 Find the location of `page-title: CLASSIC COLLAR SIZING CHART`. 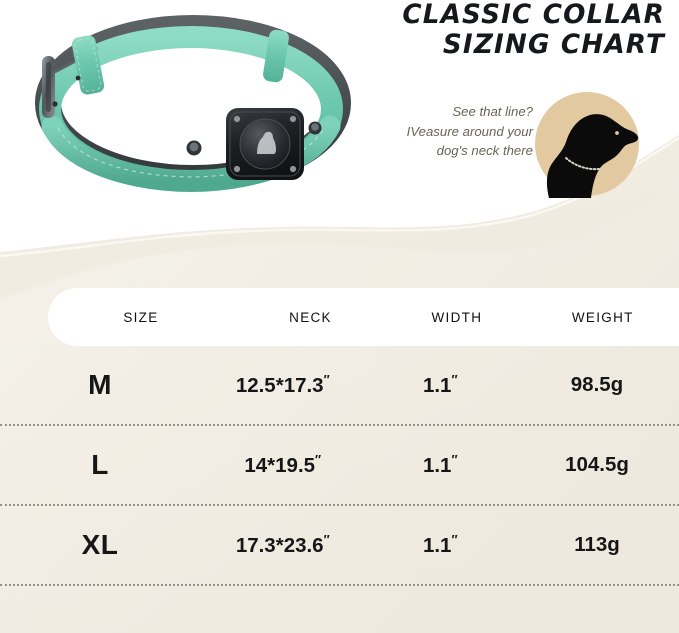

page-title: CLASSIC COLLAR SIZING CHART is located at coordinates (515, 30).